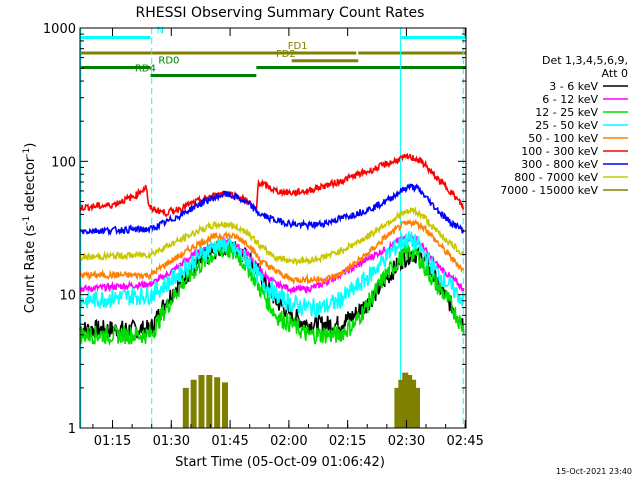 Image resolution: width=640 pixels, height=480 pixels. I want to click on legend-label: 3 - 6 keV, so click(573, 86).